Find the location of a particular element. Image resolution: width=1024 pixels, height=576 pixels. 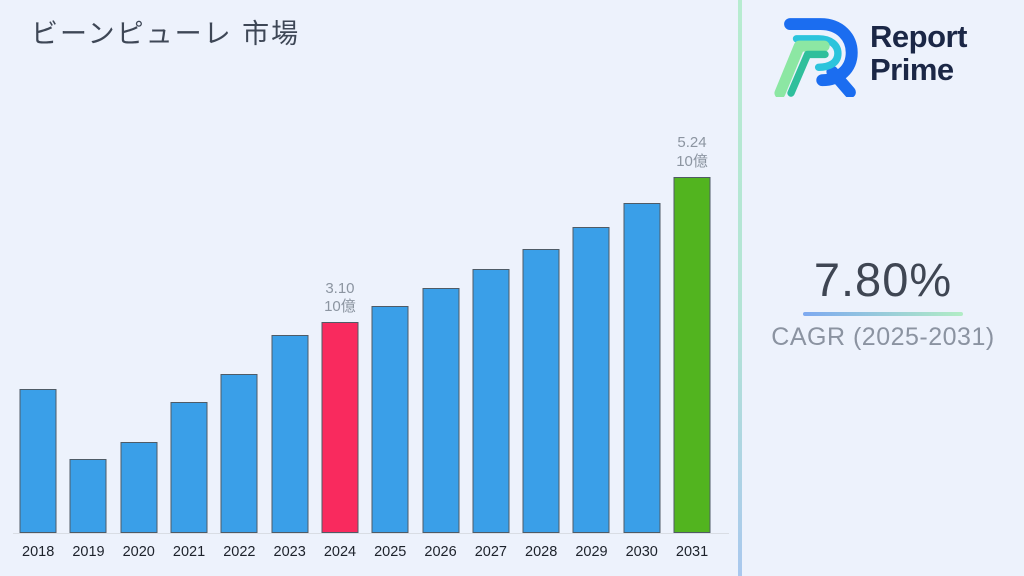

bar-2024 is located at coordinates (340, 427).